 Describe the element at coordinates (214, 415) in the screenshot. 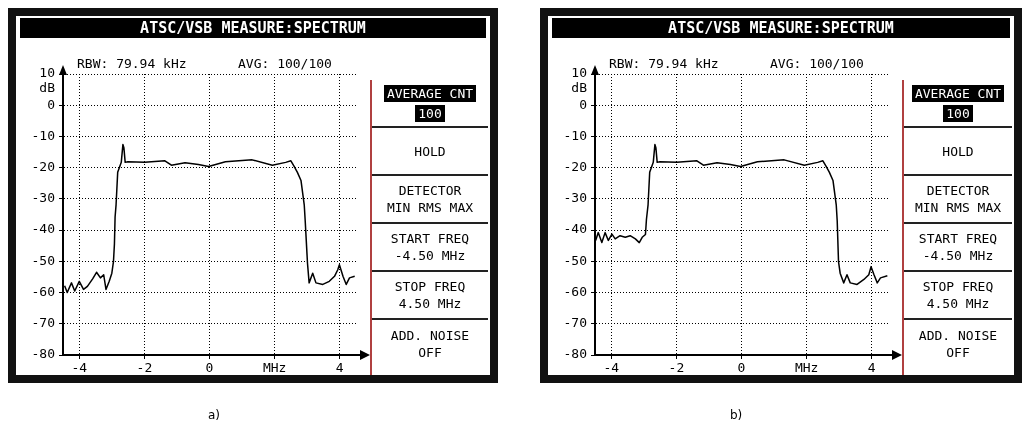

I see `text: a)` at that location.